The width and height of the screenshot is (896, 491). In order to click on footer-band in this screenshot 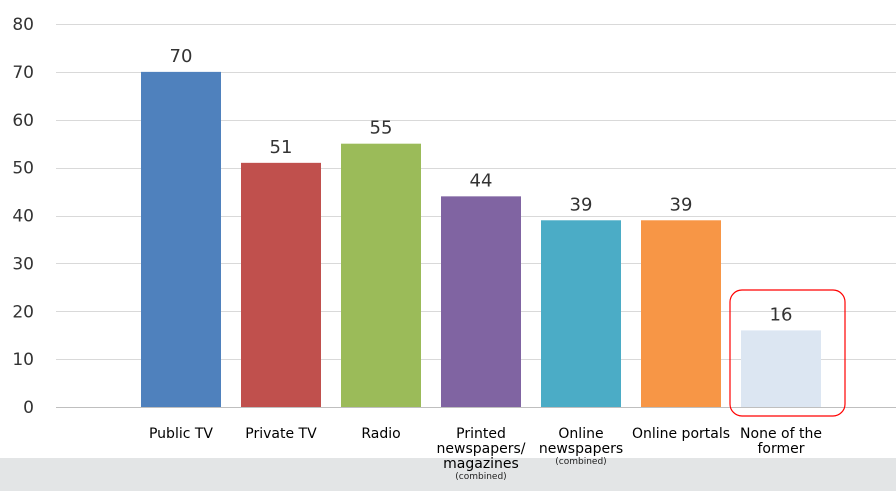, I will do `click(448, 474)`.